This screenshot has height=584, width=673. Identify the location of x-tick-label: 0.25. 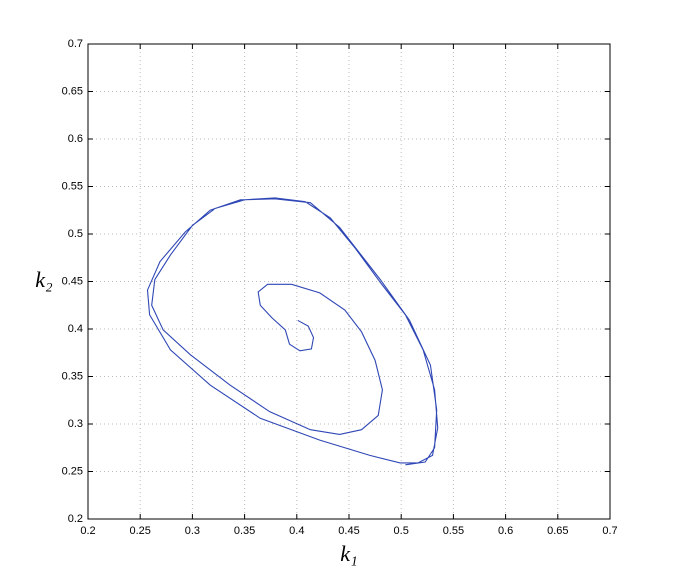
(139, 531).